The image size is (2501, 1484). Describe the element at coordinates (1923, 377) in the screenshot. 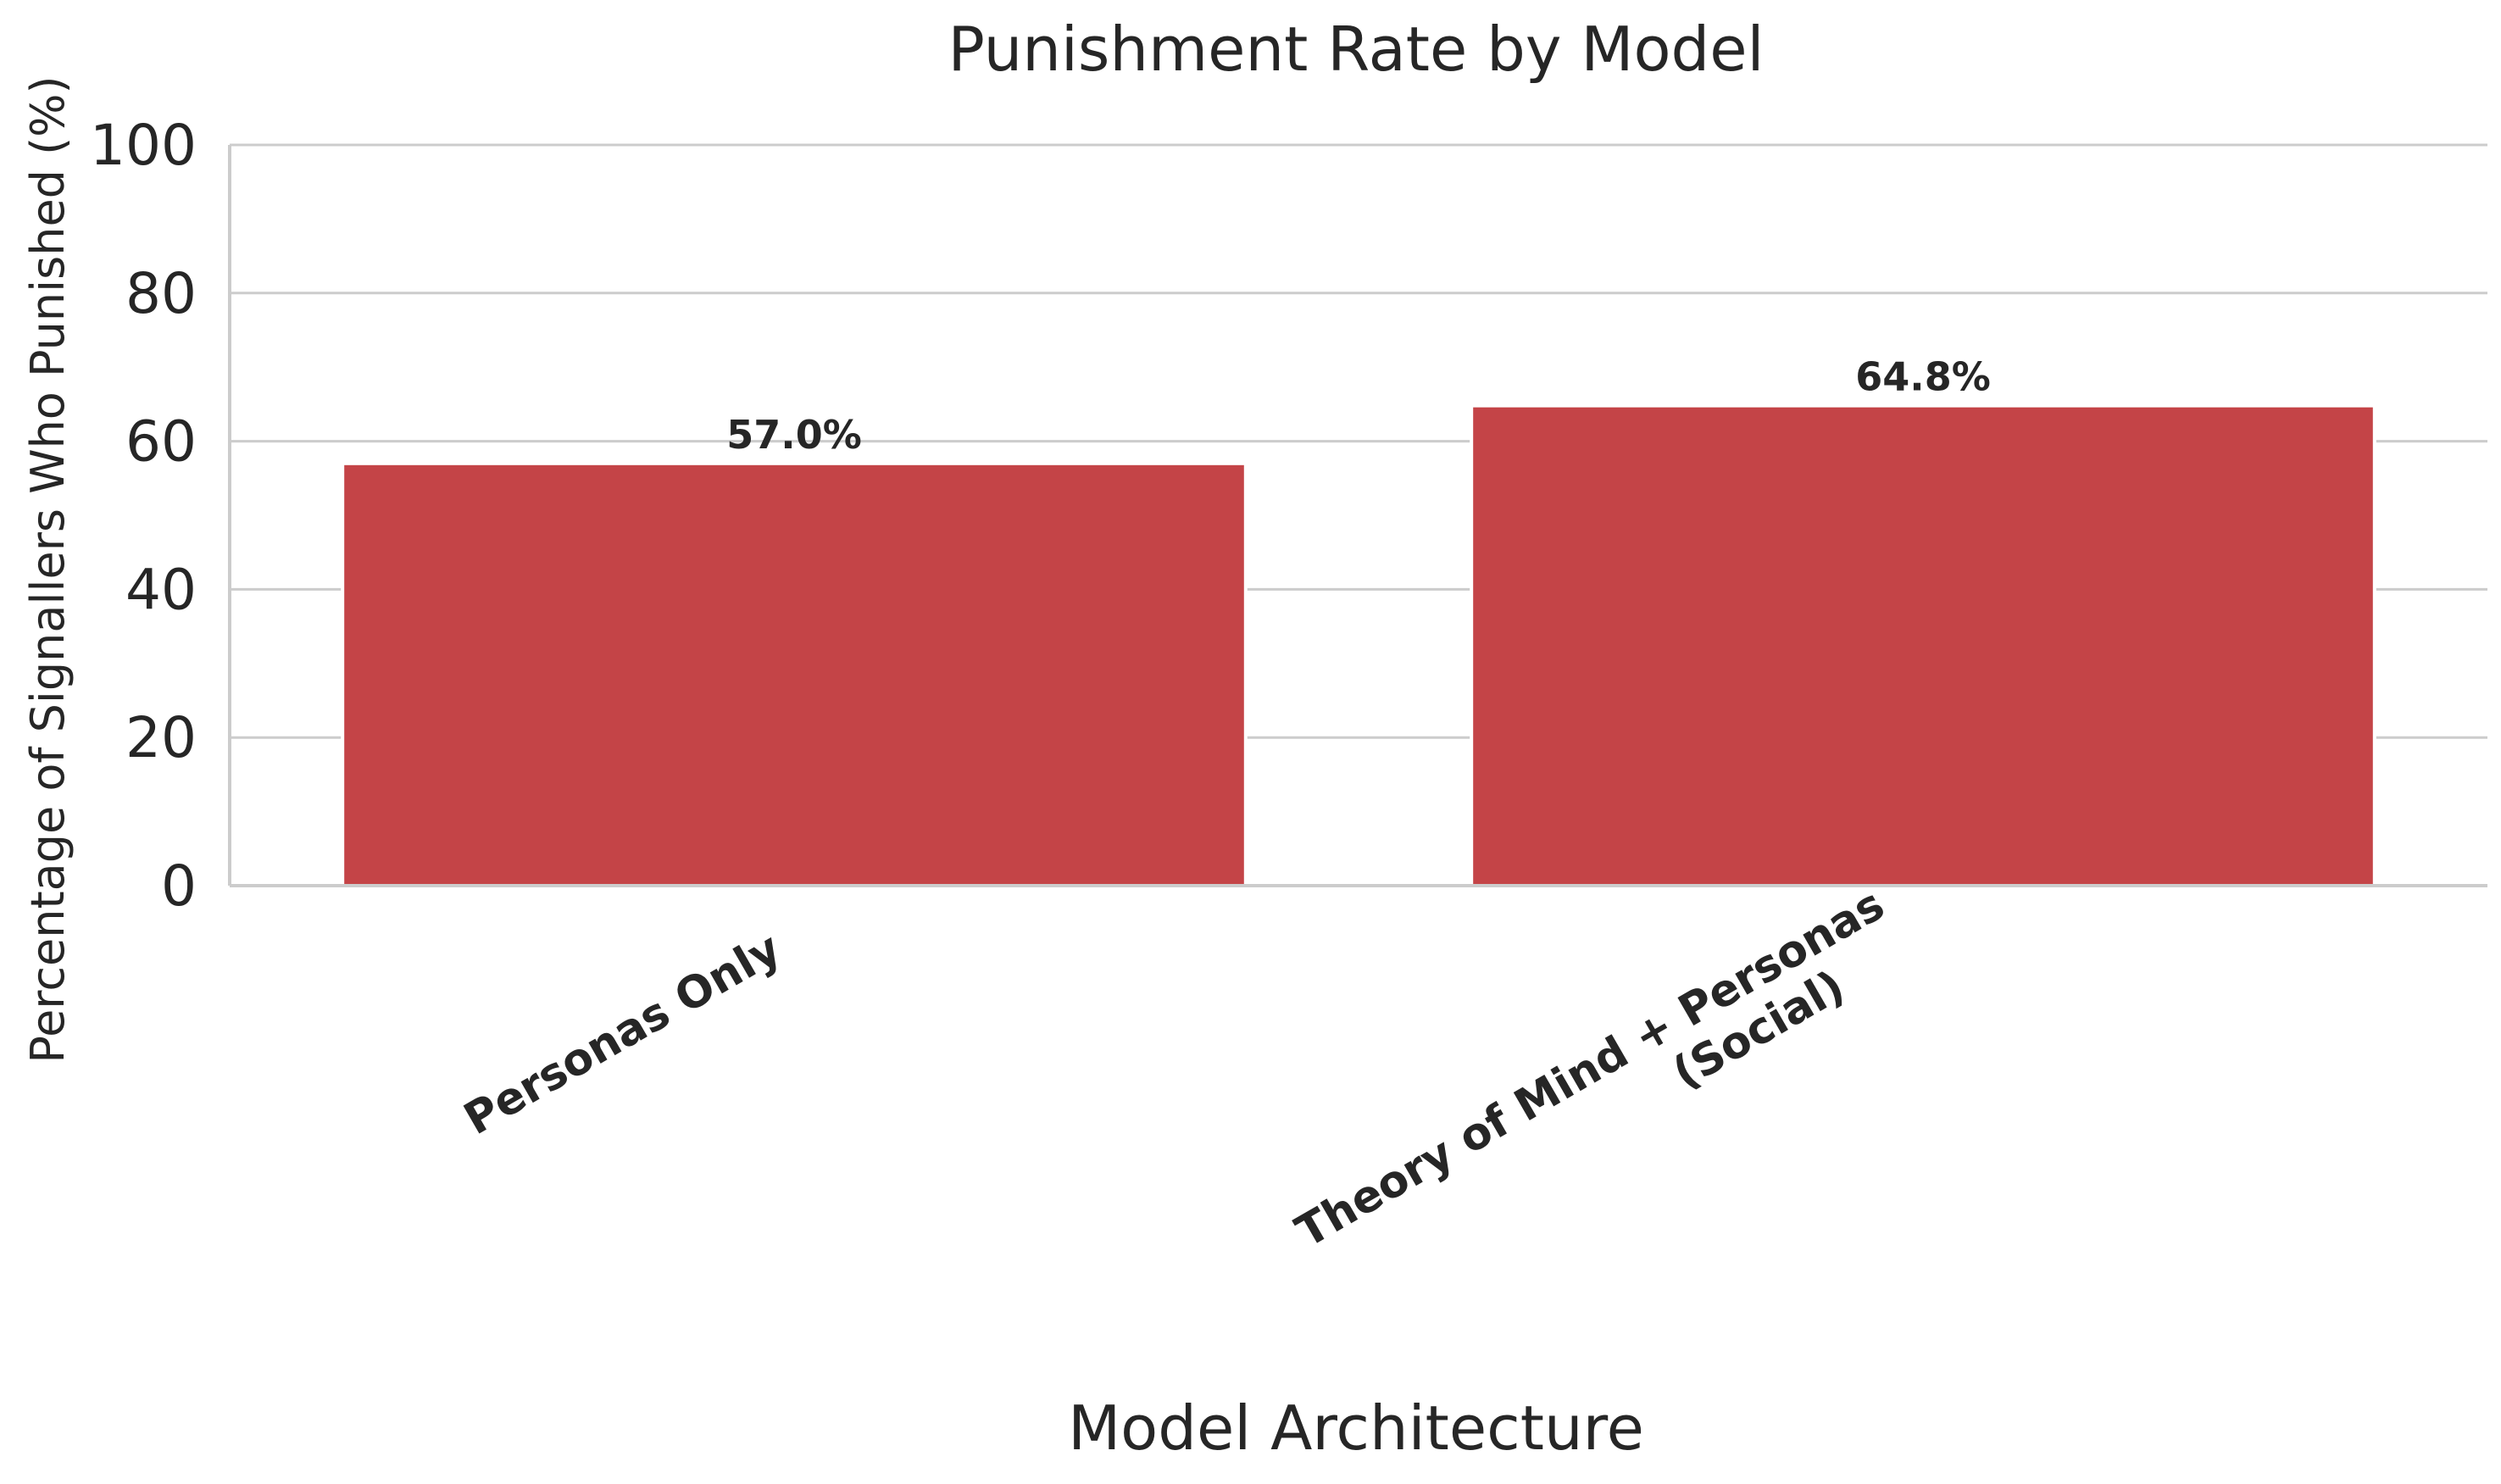

I see `data-label: 64.8%` at that location.